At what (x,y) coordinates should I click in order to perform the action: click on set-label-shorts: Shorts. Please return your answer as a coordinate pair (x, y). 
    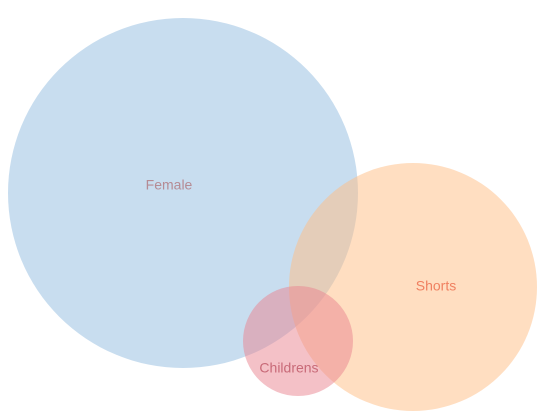
    Looking at the image, I should click on (436, 286).